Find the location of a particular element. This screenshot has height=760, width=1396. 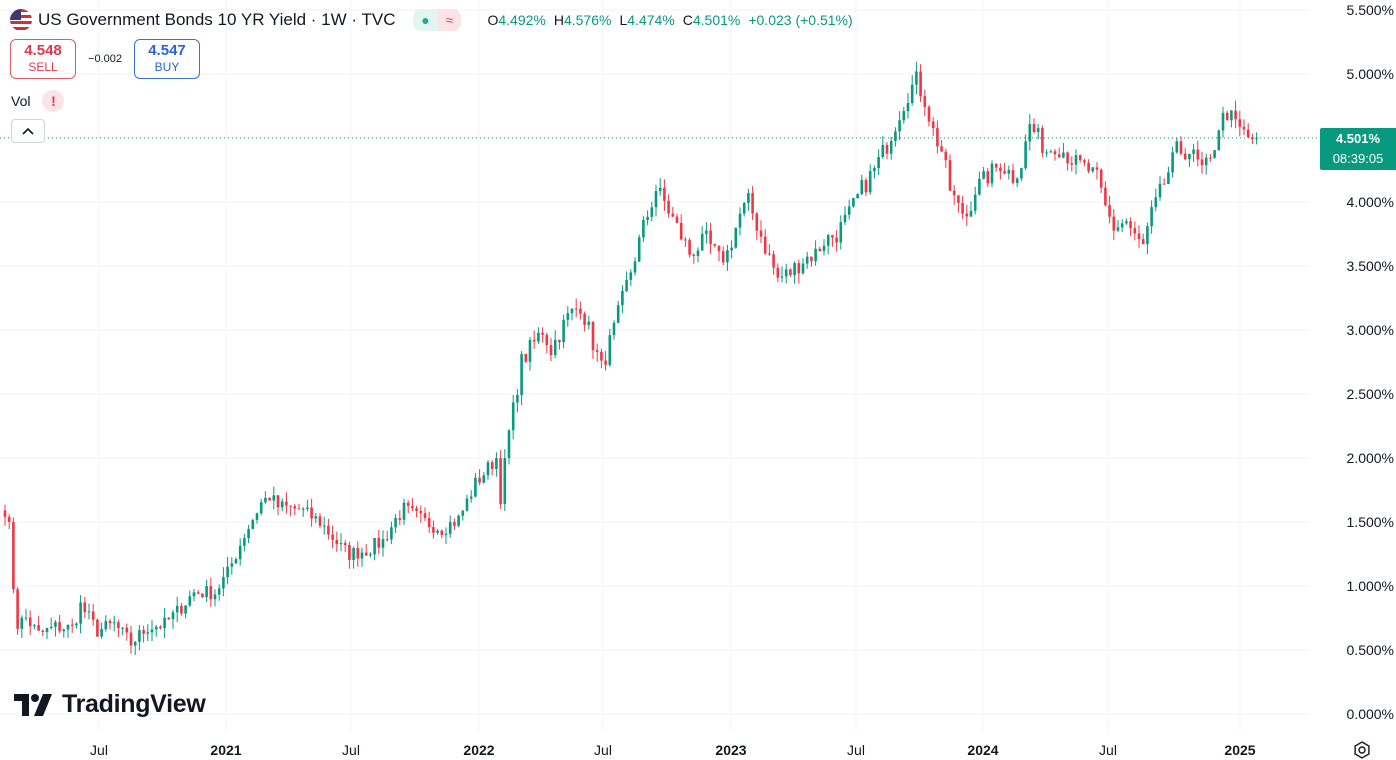

approx-icon: ≈ is located at coordinates (449, 20).